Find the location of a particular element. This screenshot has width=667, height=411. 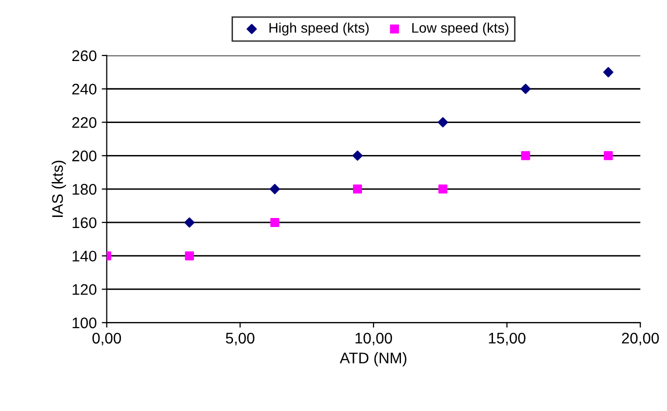

x-tick-label: 5,00 is located at coordinates (240, 339).